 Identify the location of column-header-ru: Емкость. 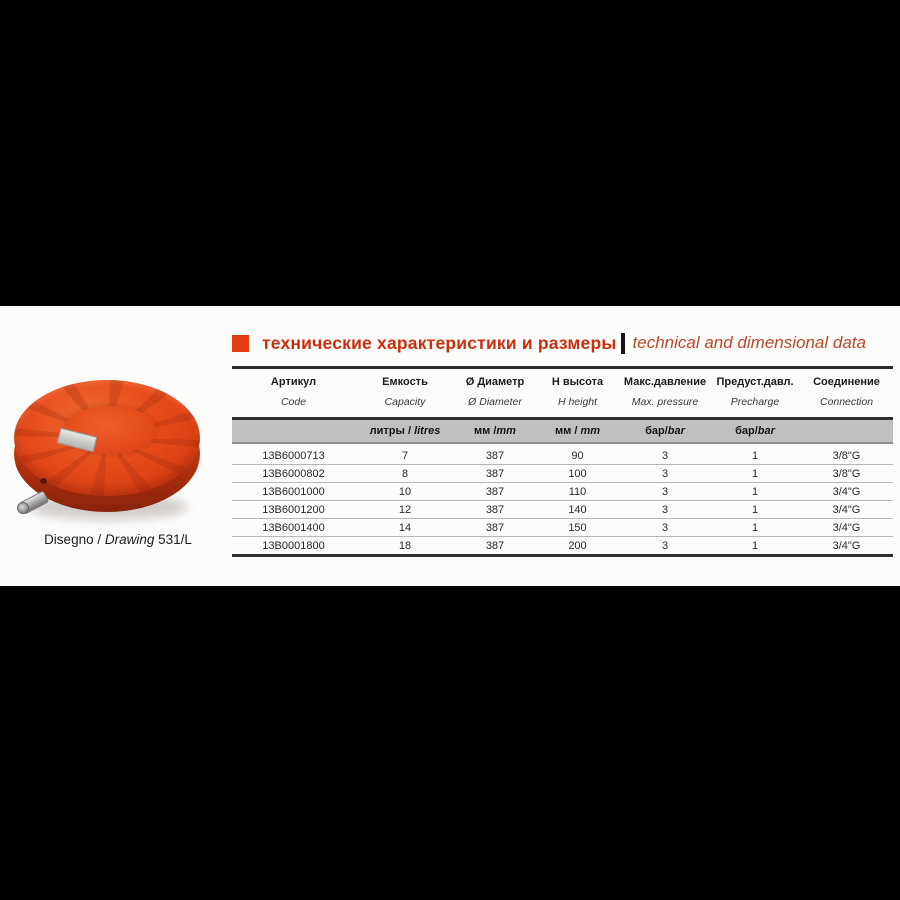
(405, 379).